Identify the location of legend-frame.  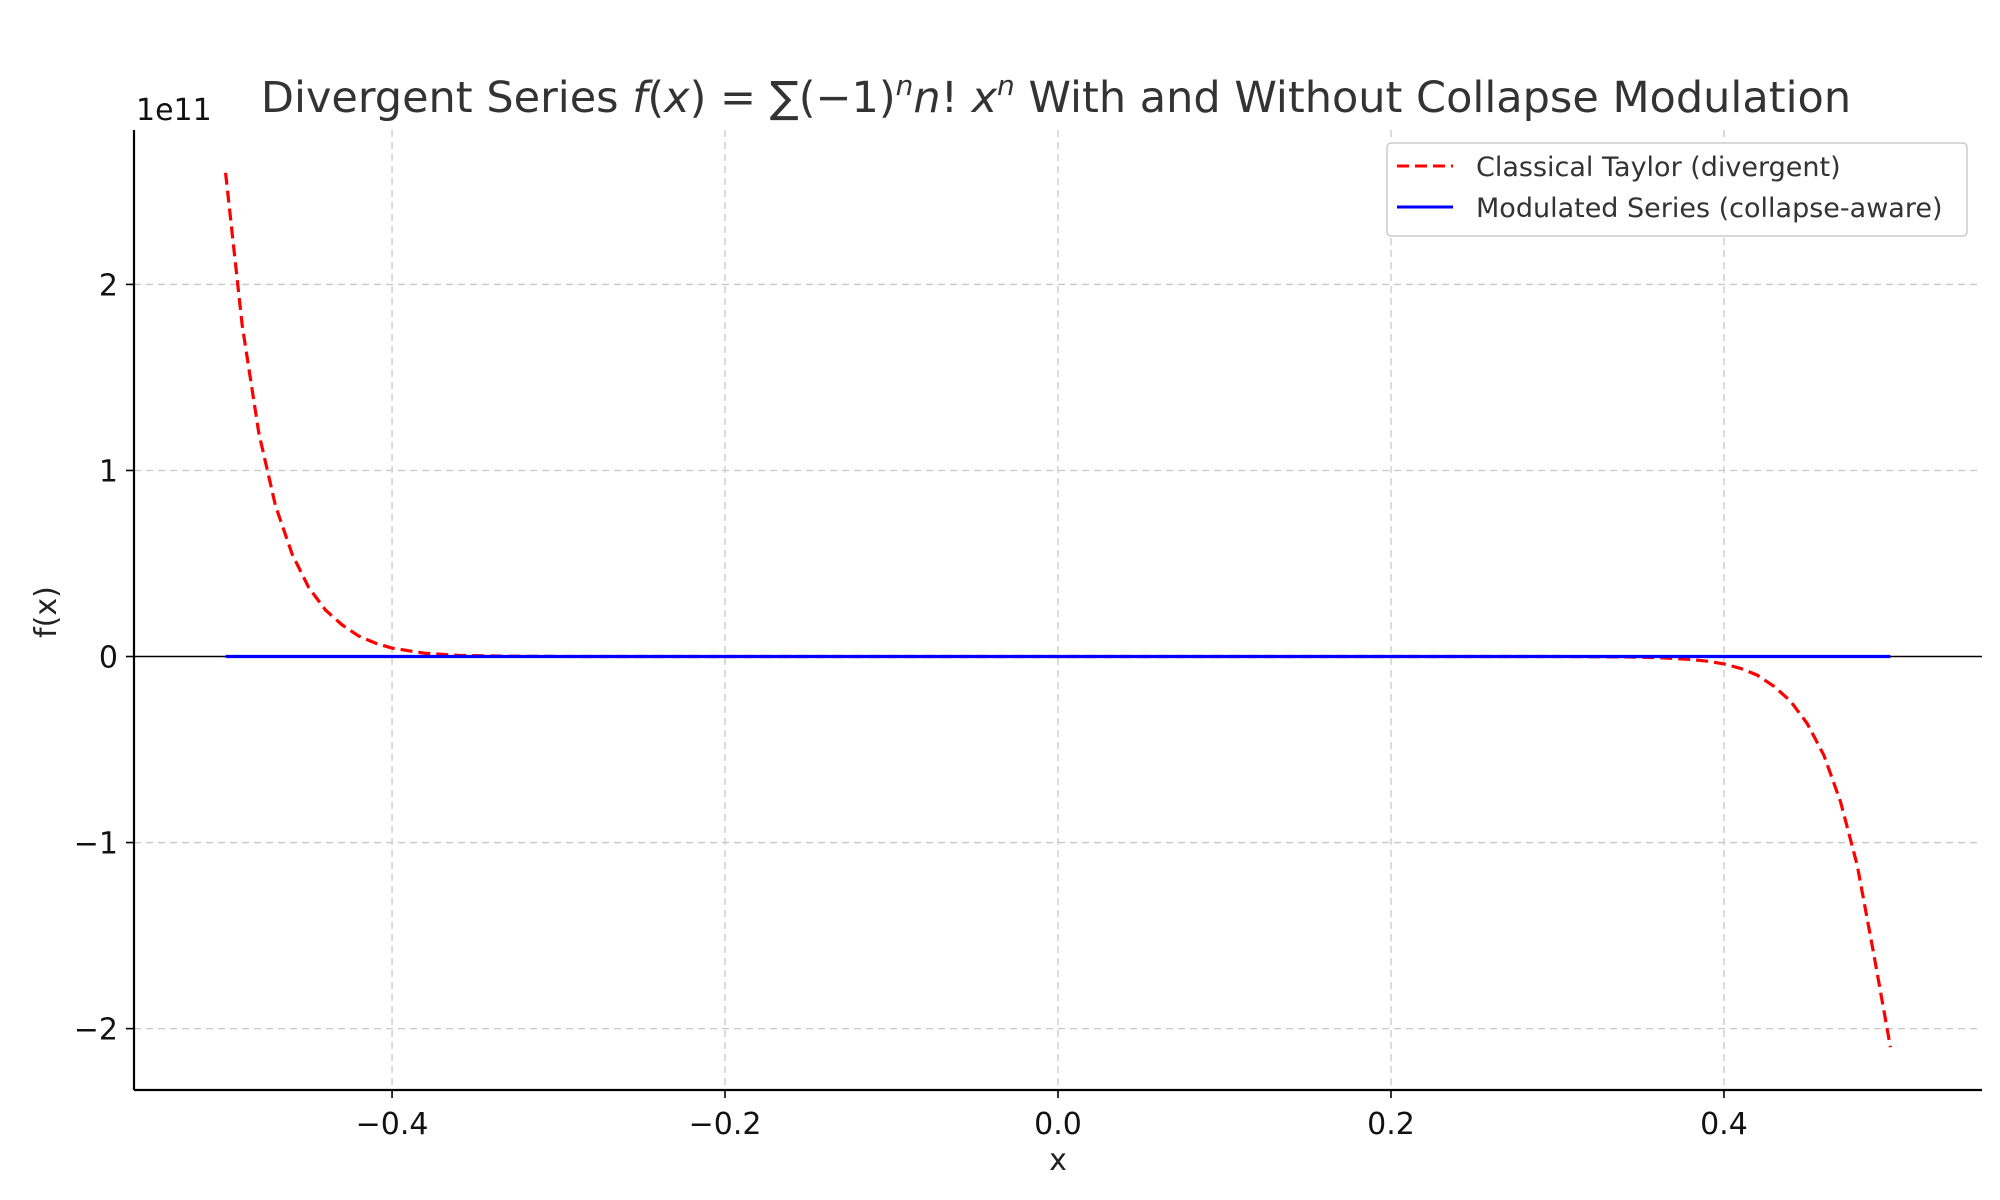
(1677, 189).